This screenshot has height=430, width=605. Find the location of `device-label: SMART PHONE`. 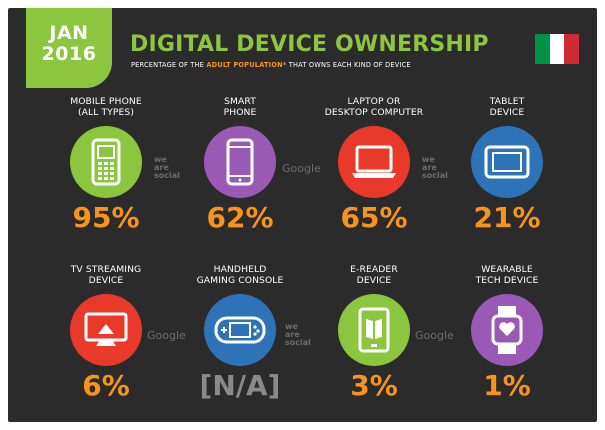

device-label: SMART PHONE is located at coordinates (240, 108).